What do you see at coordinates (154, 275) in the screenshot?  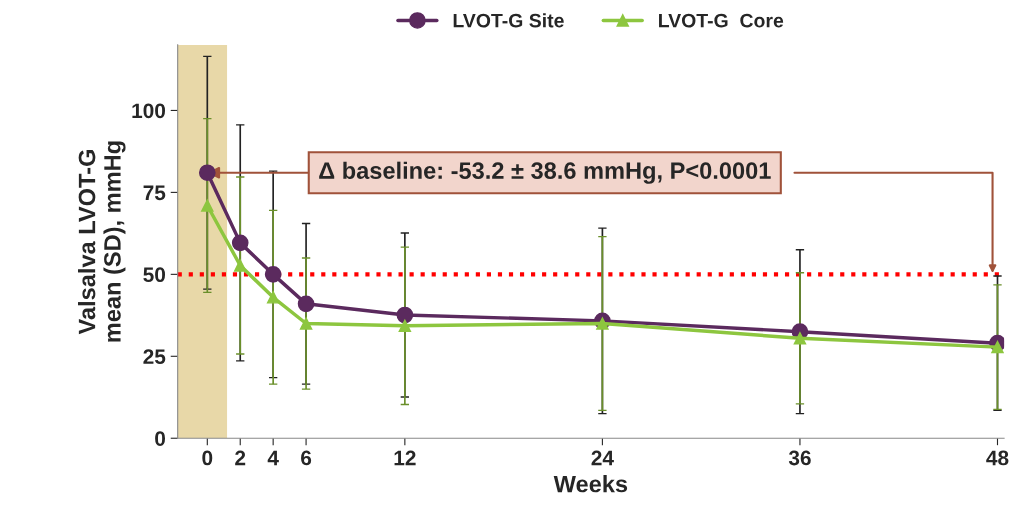 I see `y-tick-label: 50` at bounding box center [154, 275].